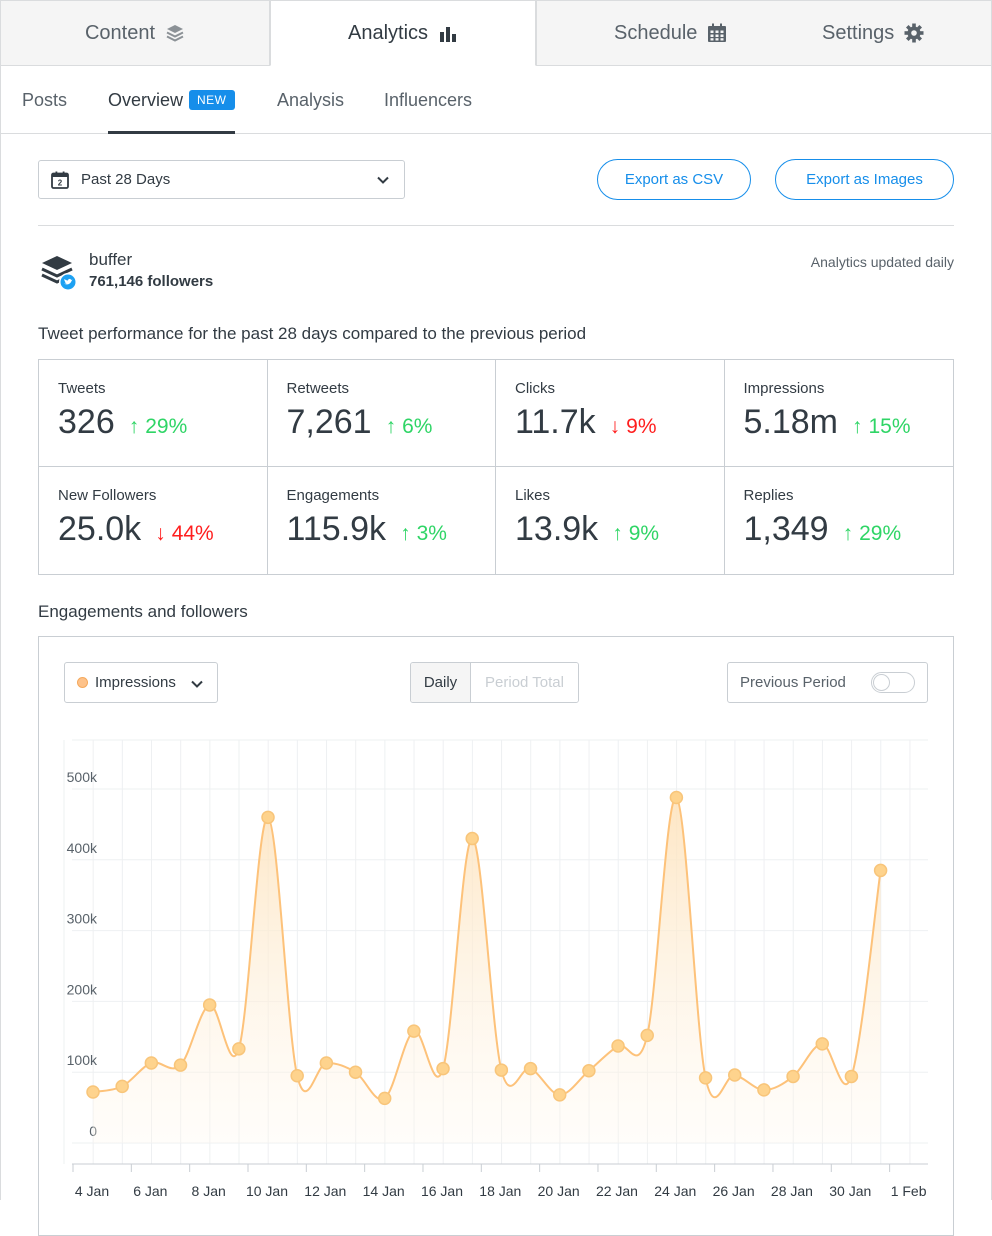 The width and height of the screenshot is (992, 1236). What do you see at coordinates (496, 100) in the screenshot?
I see `sub-tab-bar: Posts Overview NEW Analysis Influencers` at bounding box center [496, 100].